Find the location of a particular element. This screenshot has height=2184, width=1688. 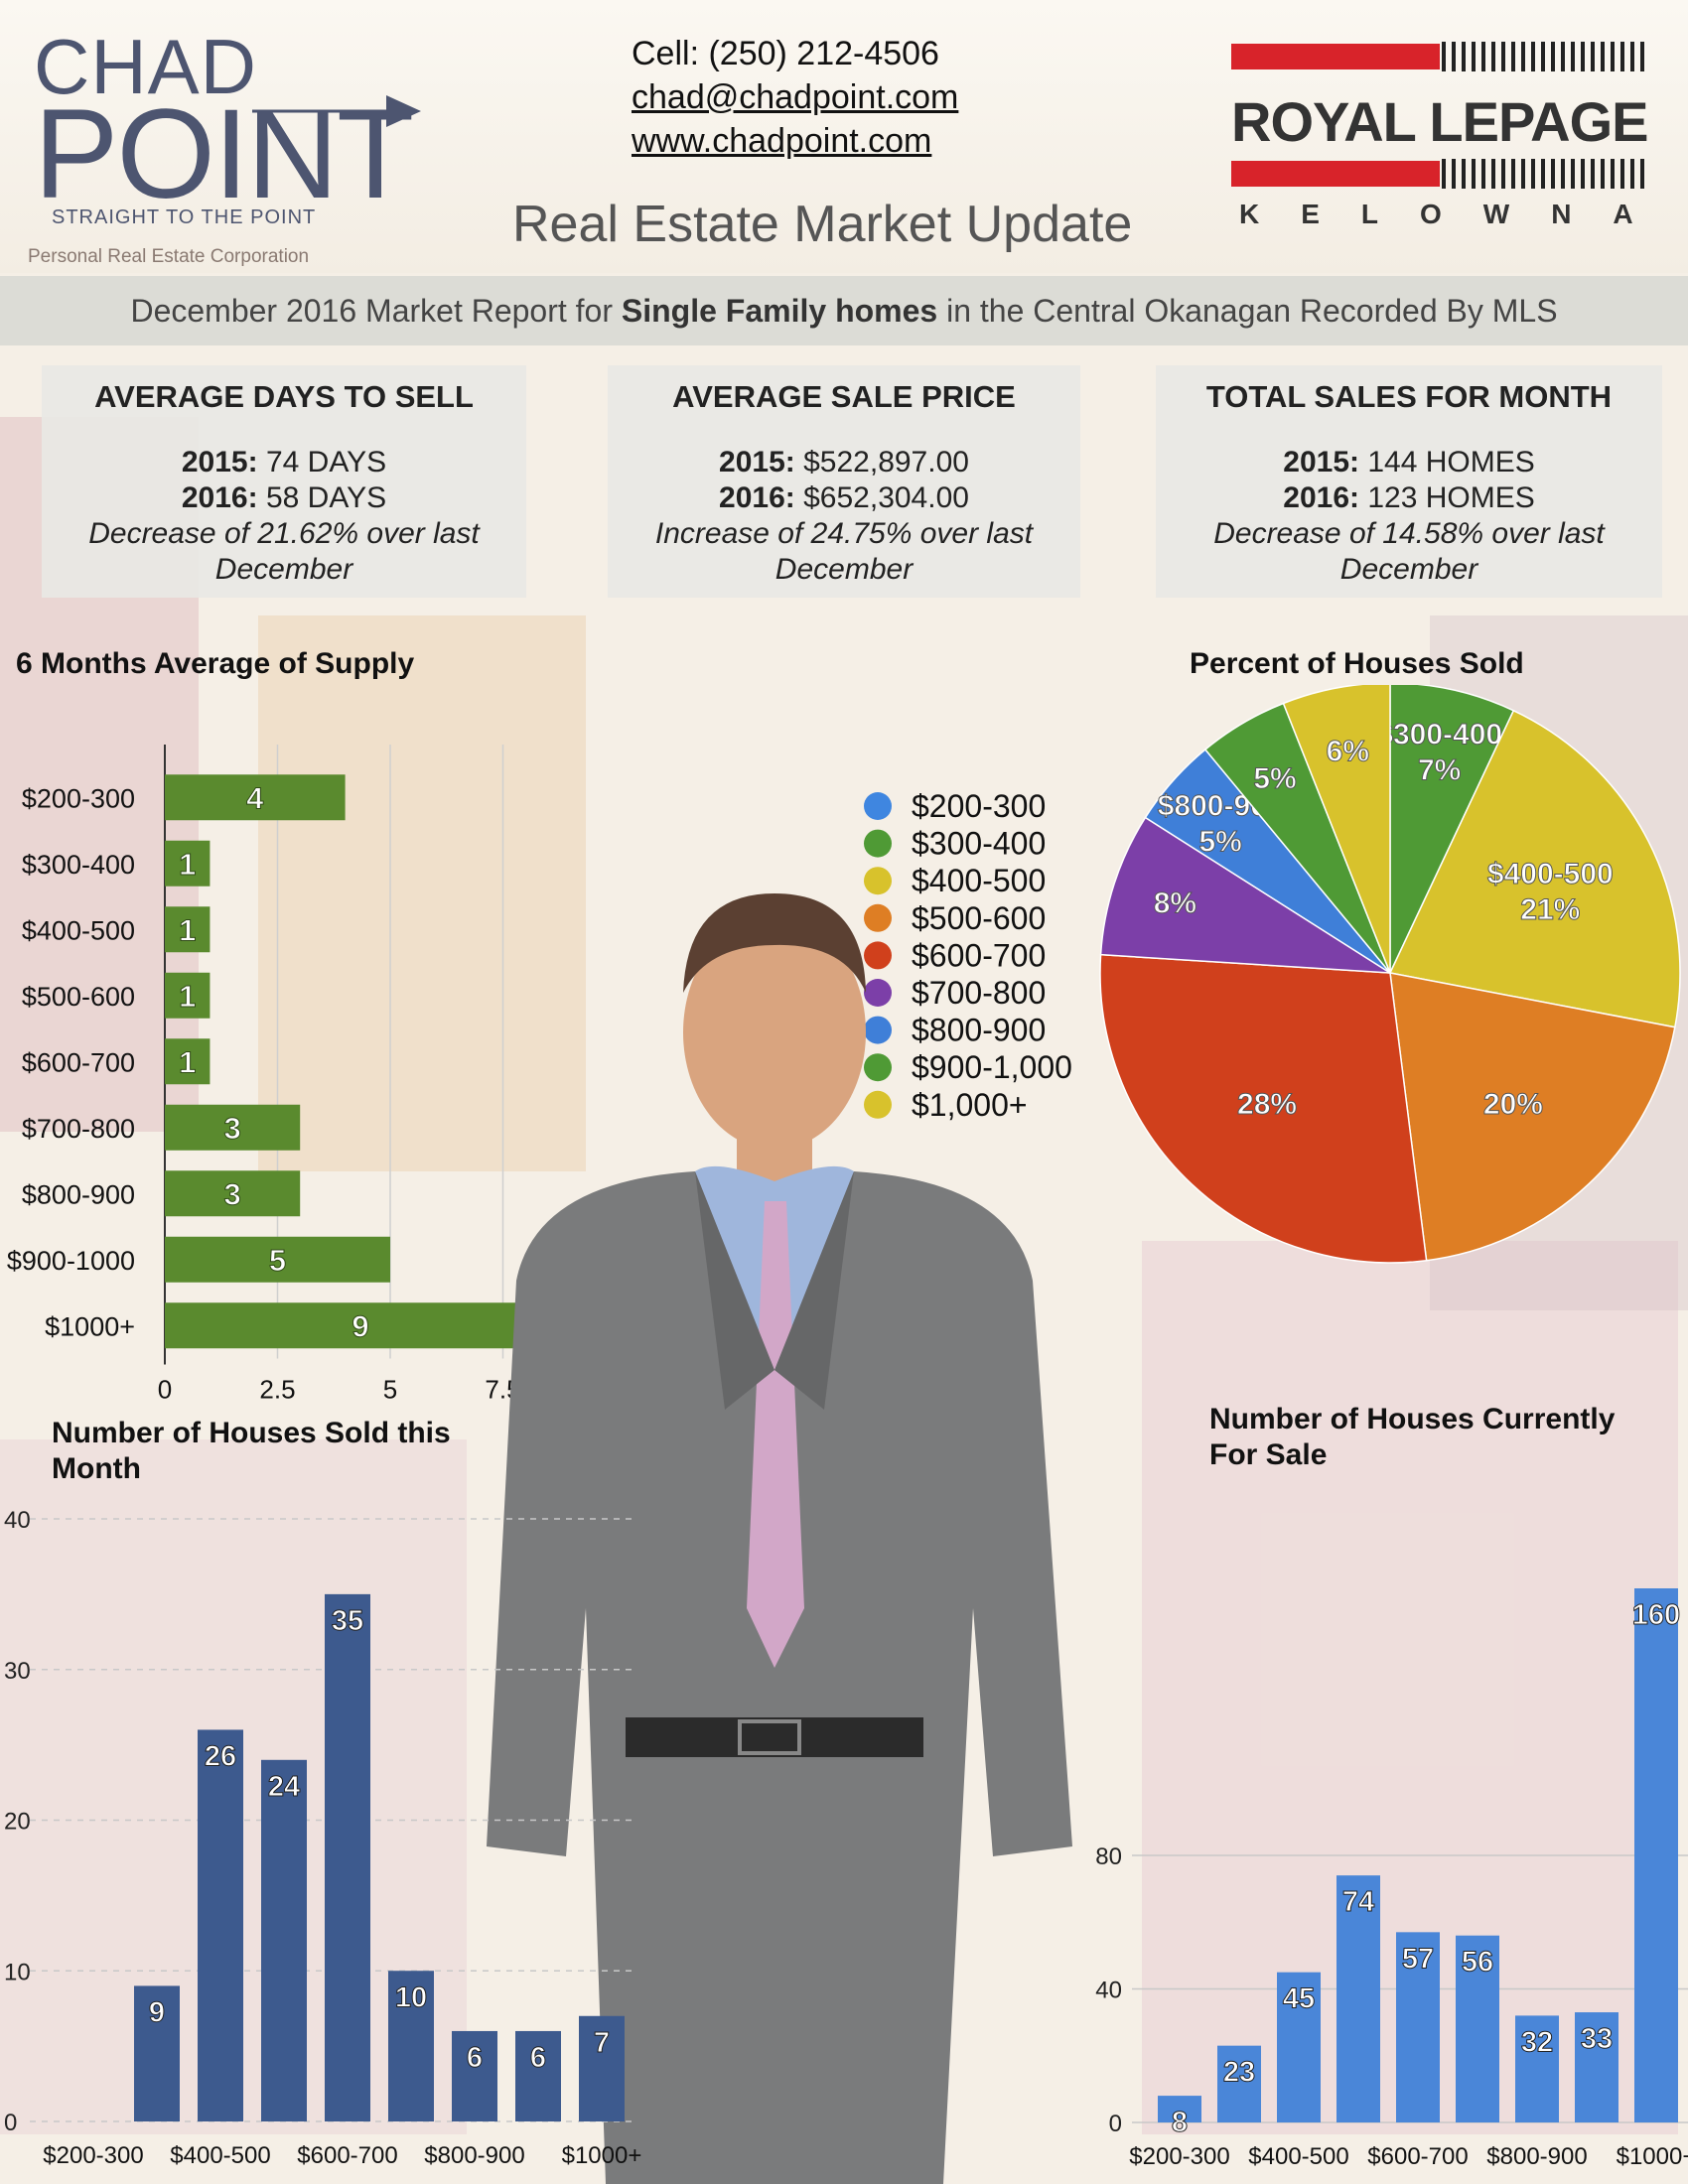

forsale-x-tick-label: $600-700 is located at coordinates (1417, 2156).